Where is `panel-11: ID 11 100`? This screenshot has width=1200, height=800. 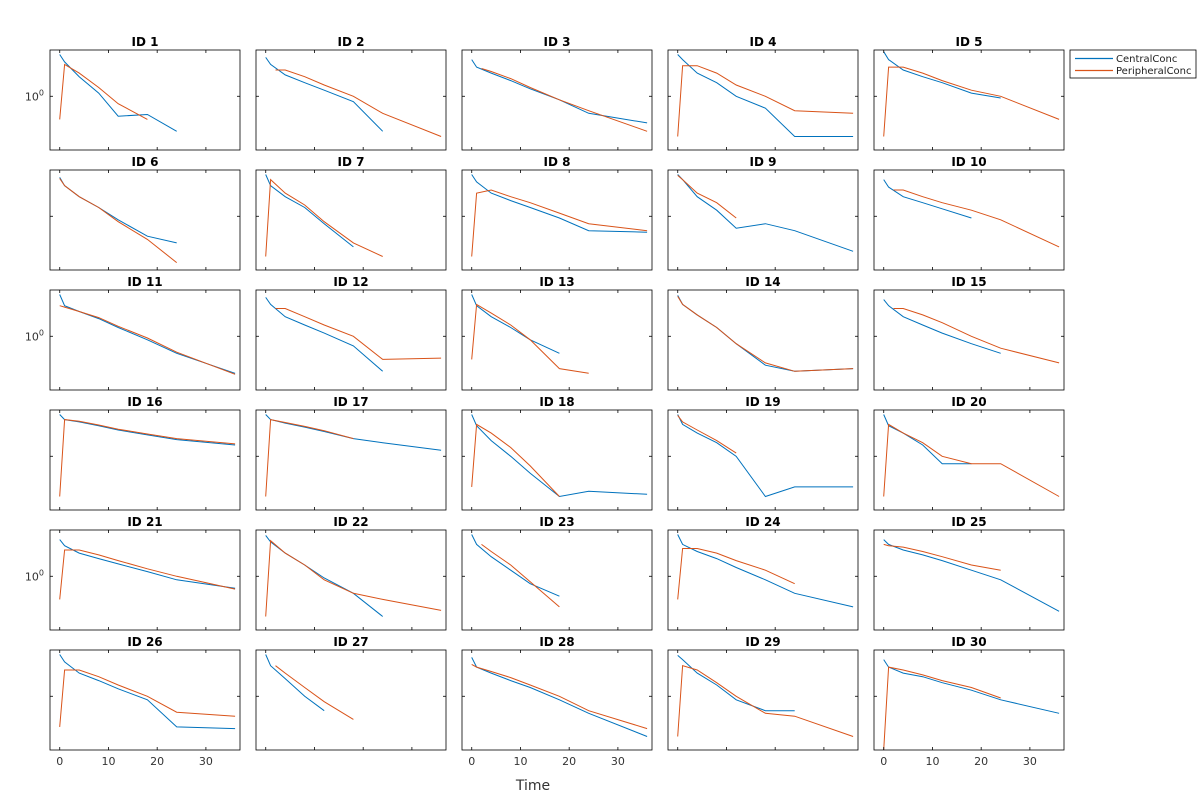
panel-11: ID 11 100 is located at coordinates (133, 333).